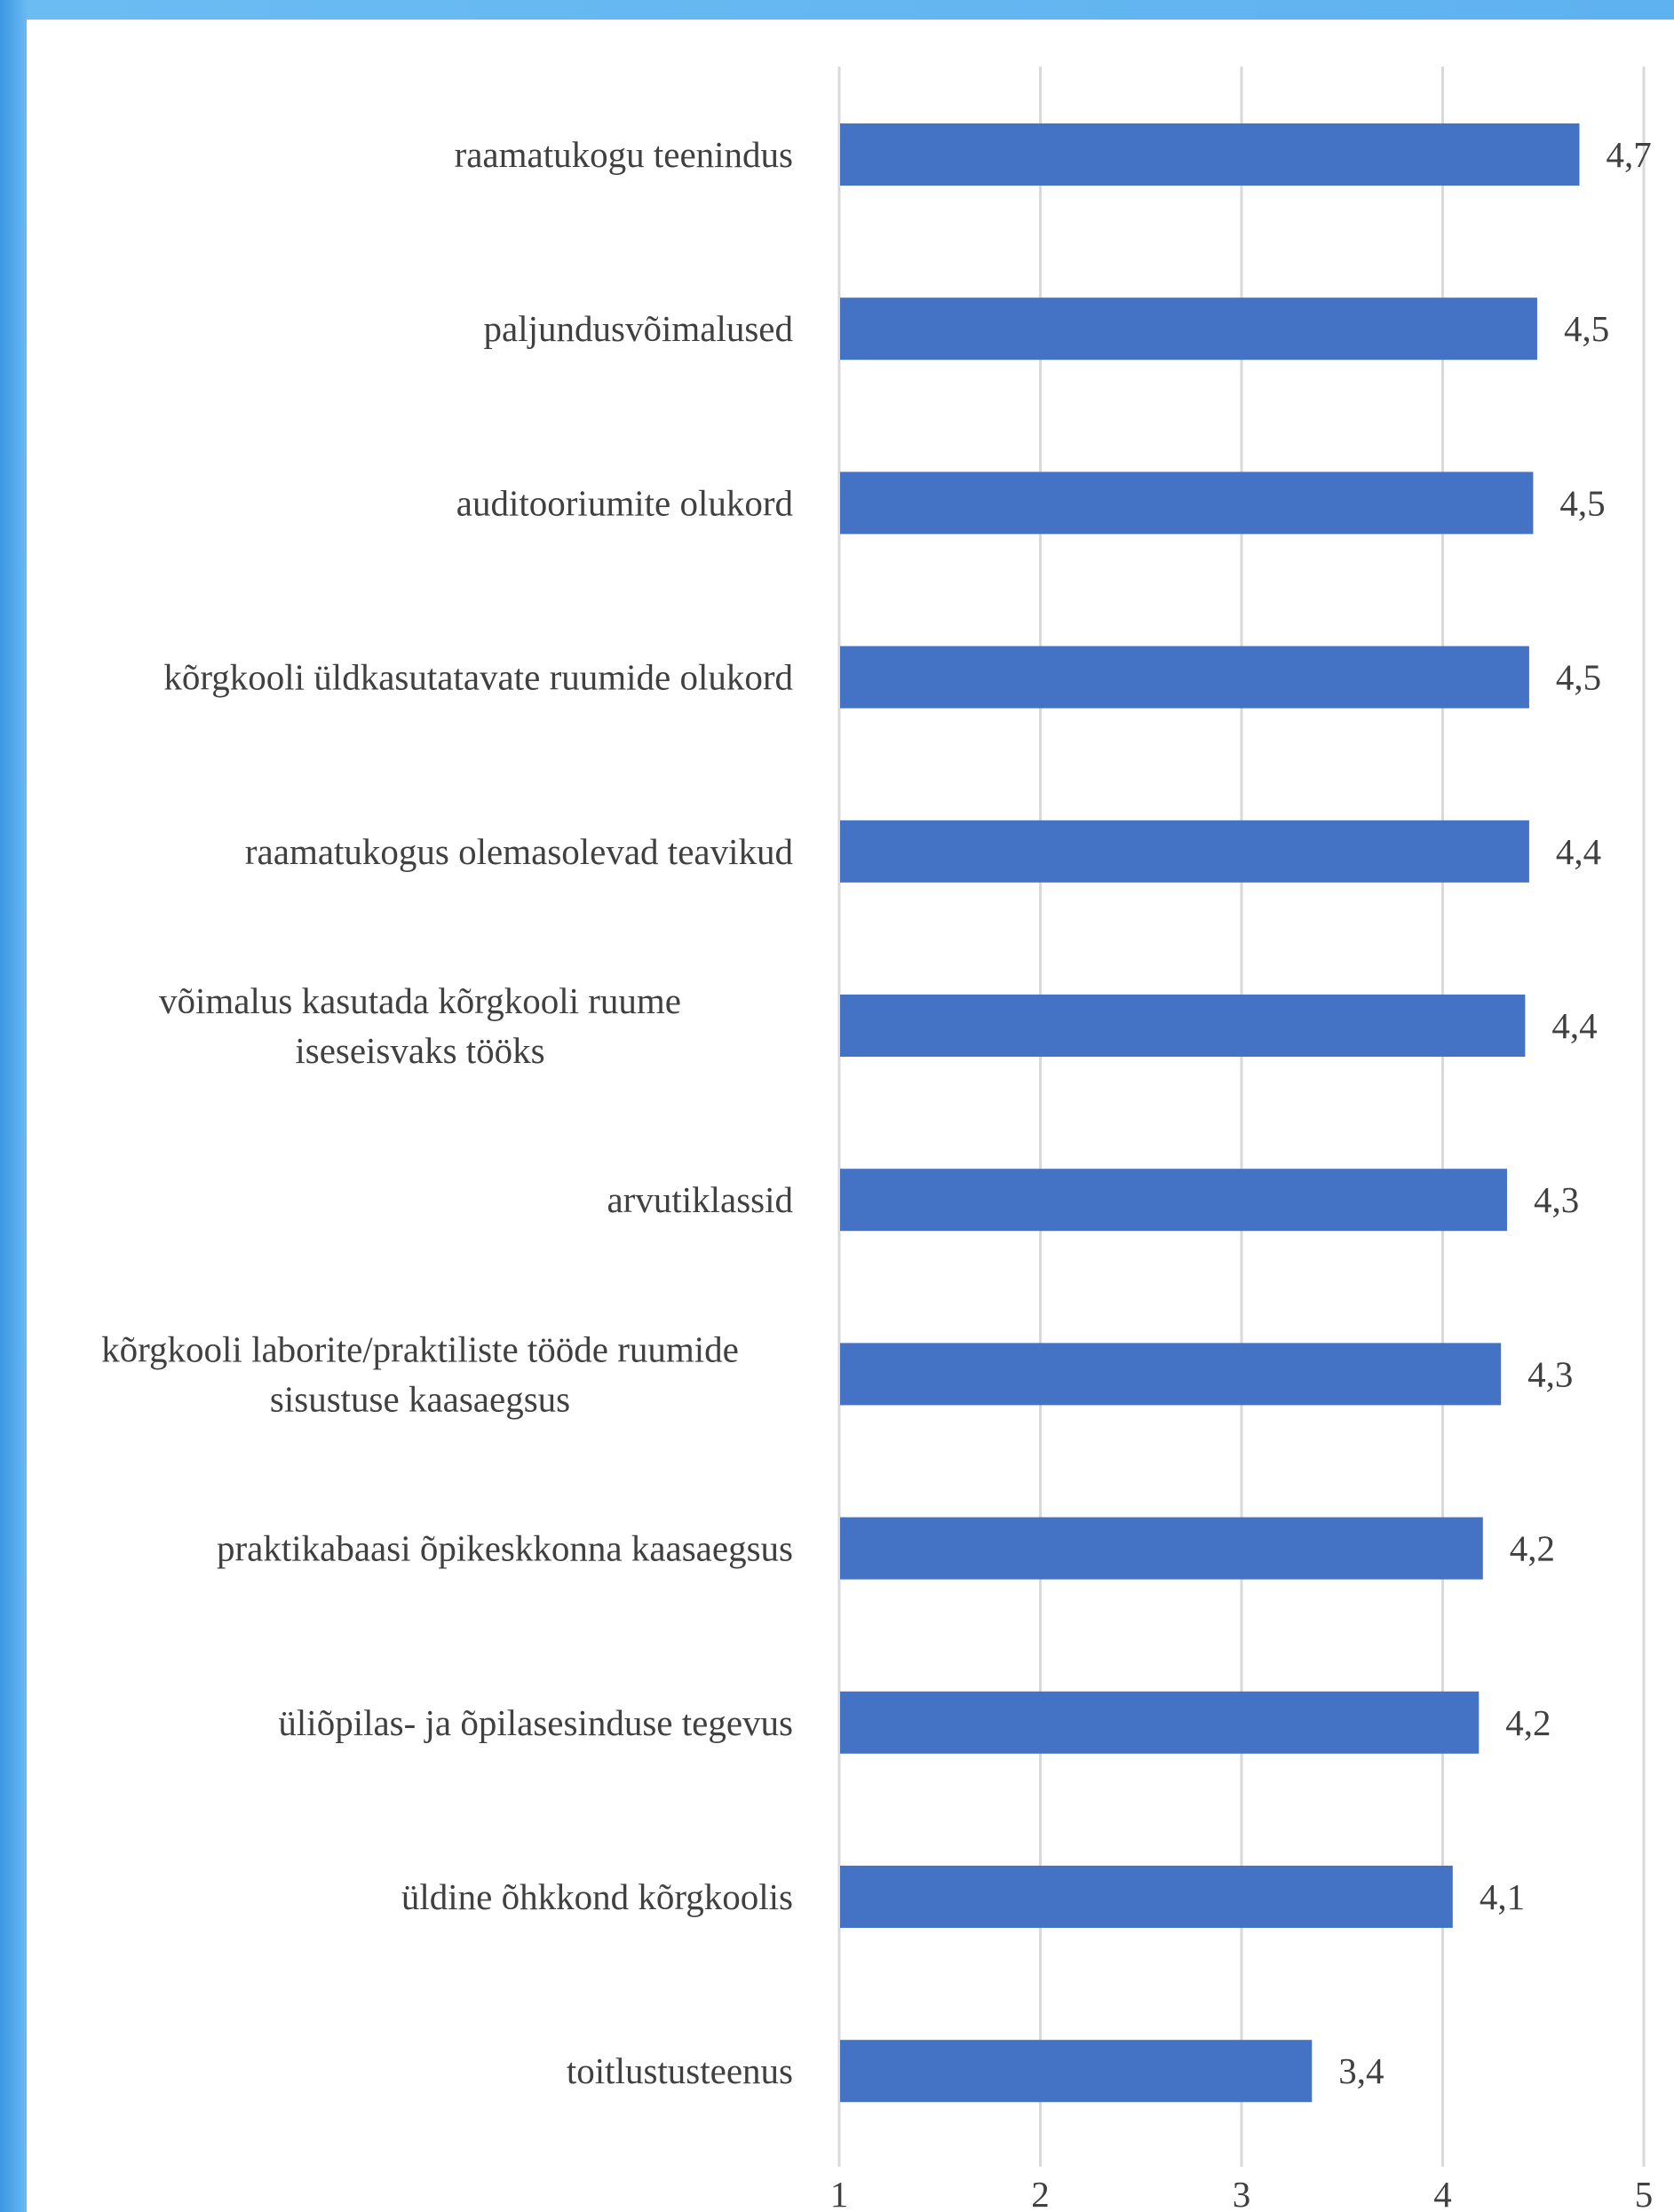 The image size is (1674, 2212). I want to click on x-tick-label: 3, so click(1242, 2193).